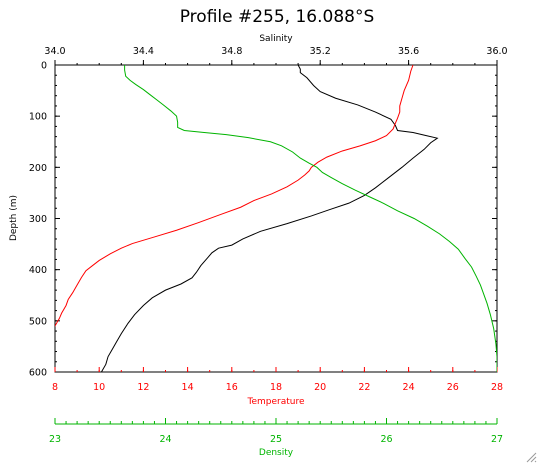 The width and height of the screenshot is (540, 466). I want to click on temperature-tick-label: 14, so click(188, 387).